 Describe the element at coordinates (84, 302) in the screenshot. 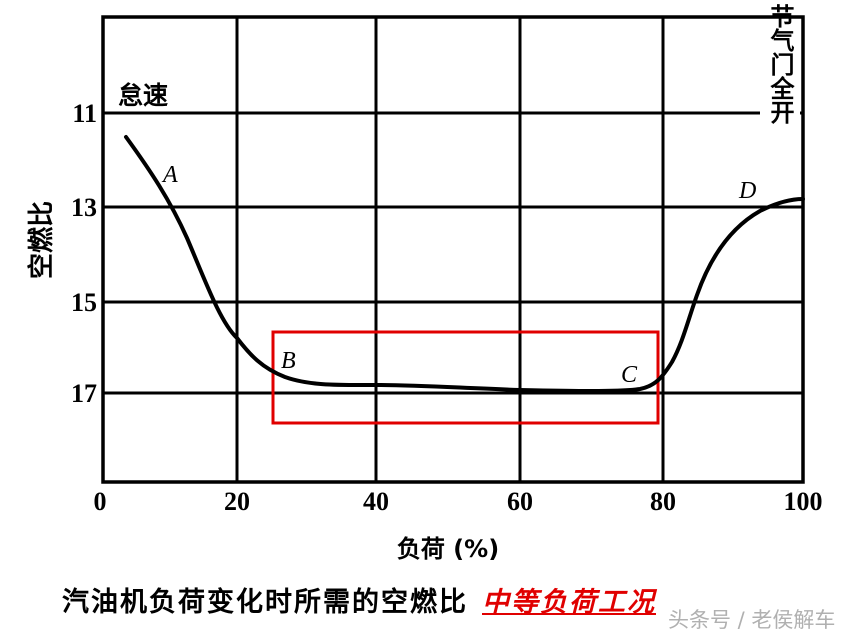

I see `y-tick-15: 15` at that location.